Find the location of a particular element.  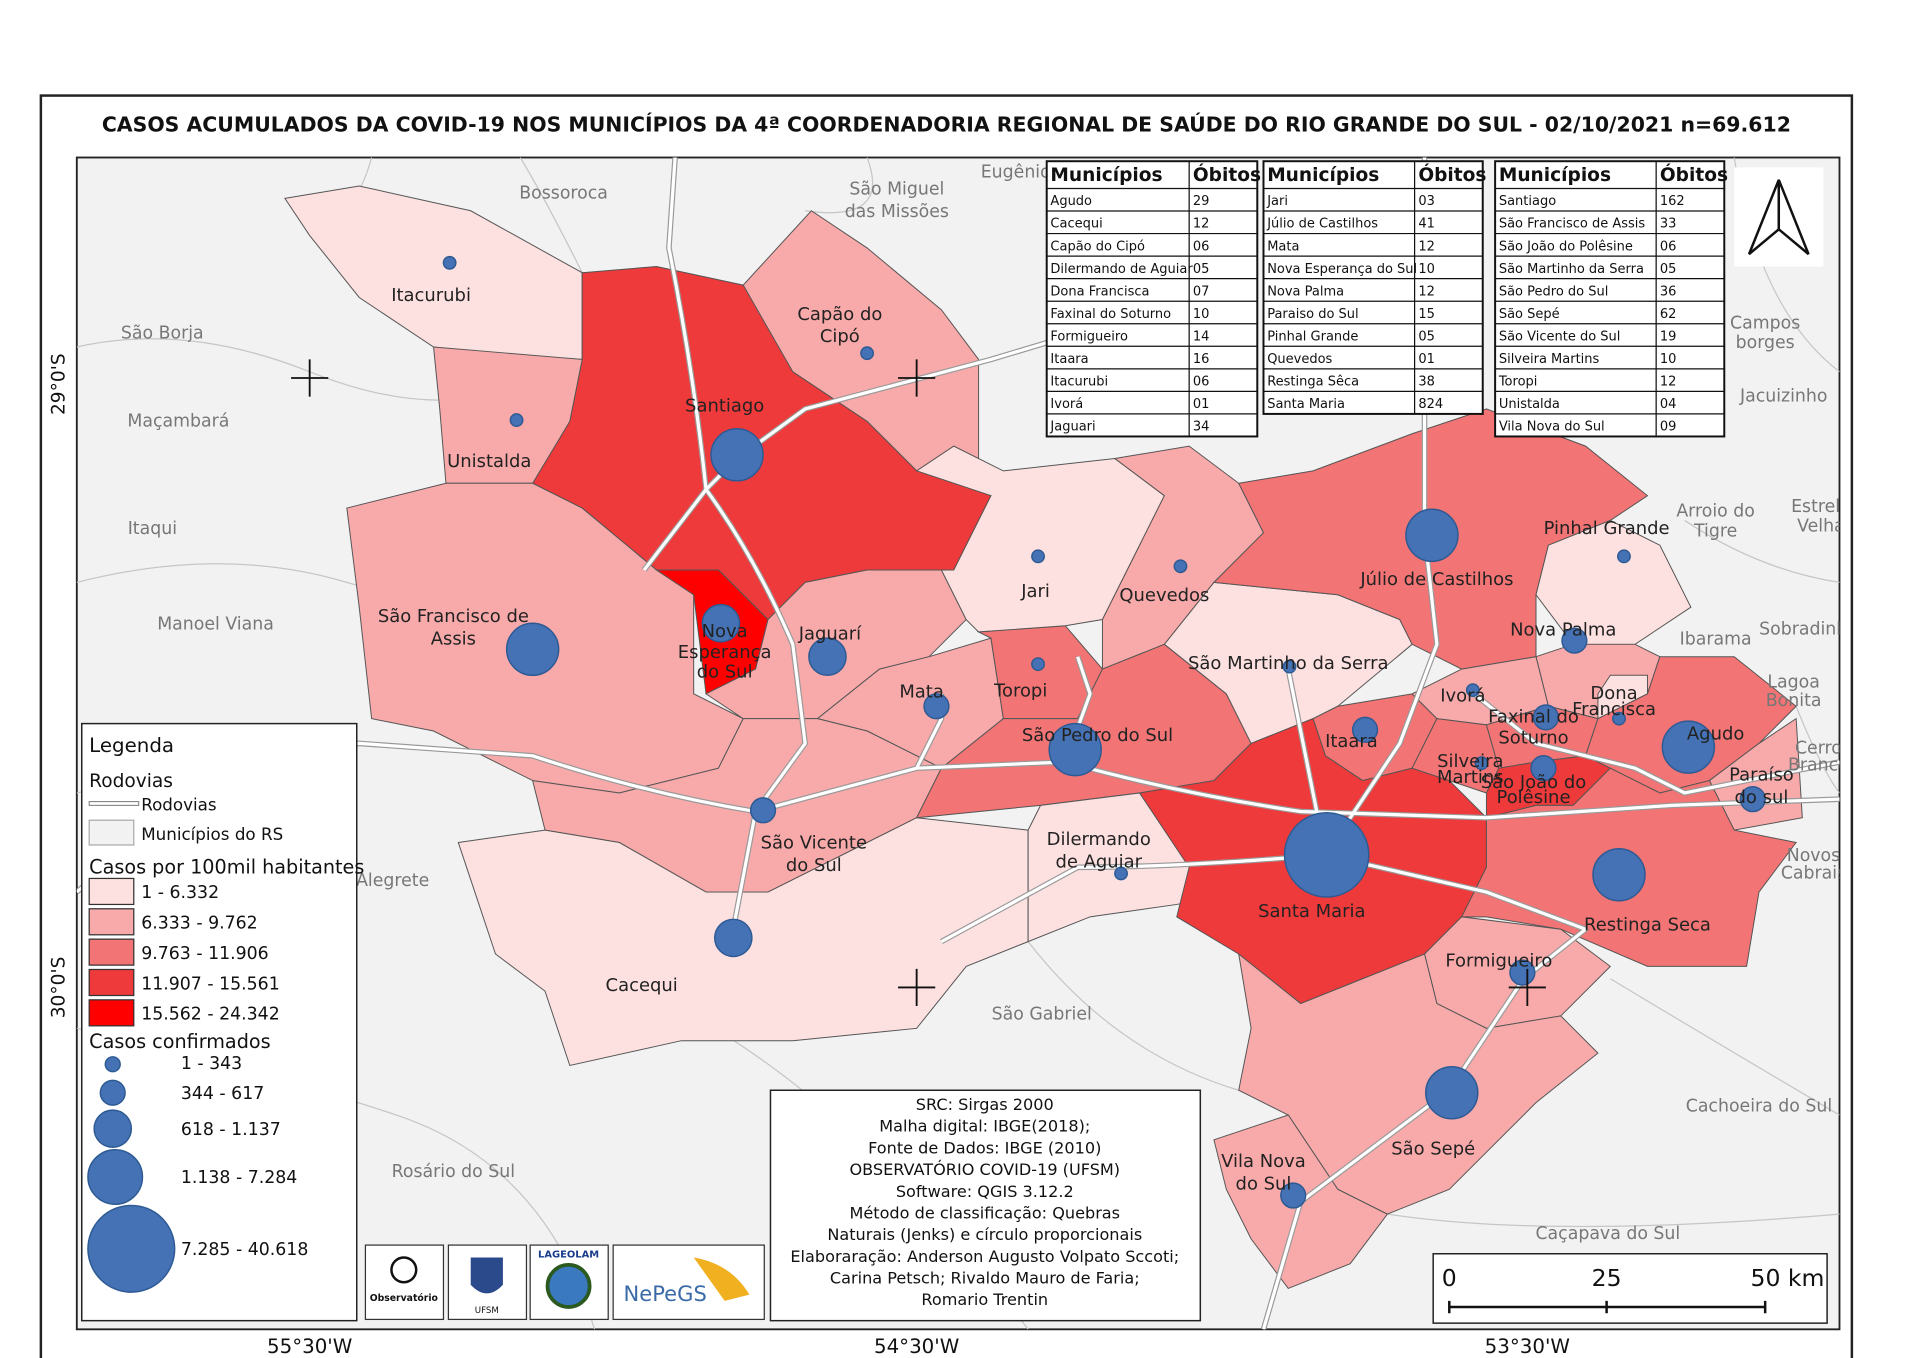

scale-bar: 0 25 50 km is located at coordinates (1630, 1288).